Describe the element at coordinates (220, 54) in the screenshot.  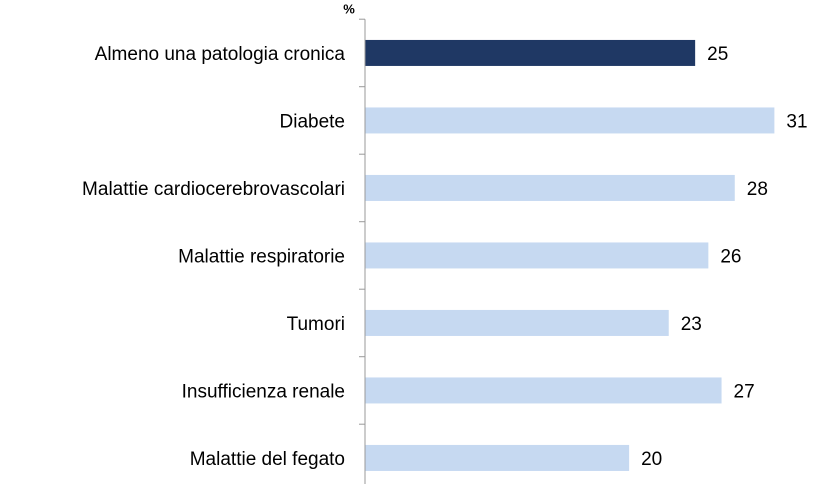
I see `category-label: Almeno una patologia cronica` at that location.